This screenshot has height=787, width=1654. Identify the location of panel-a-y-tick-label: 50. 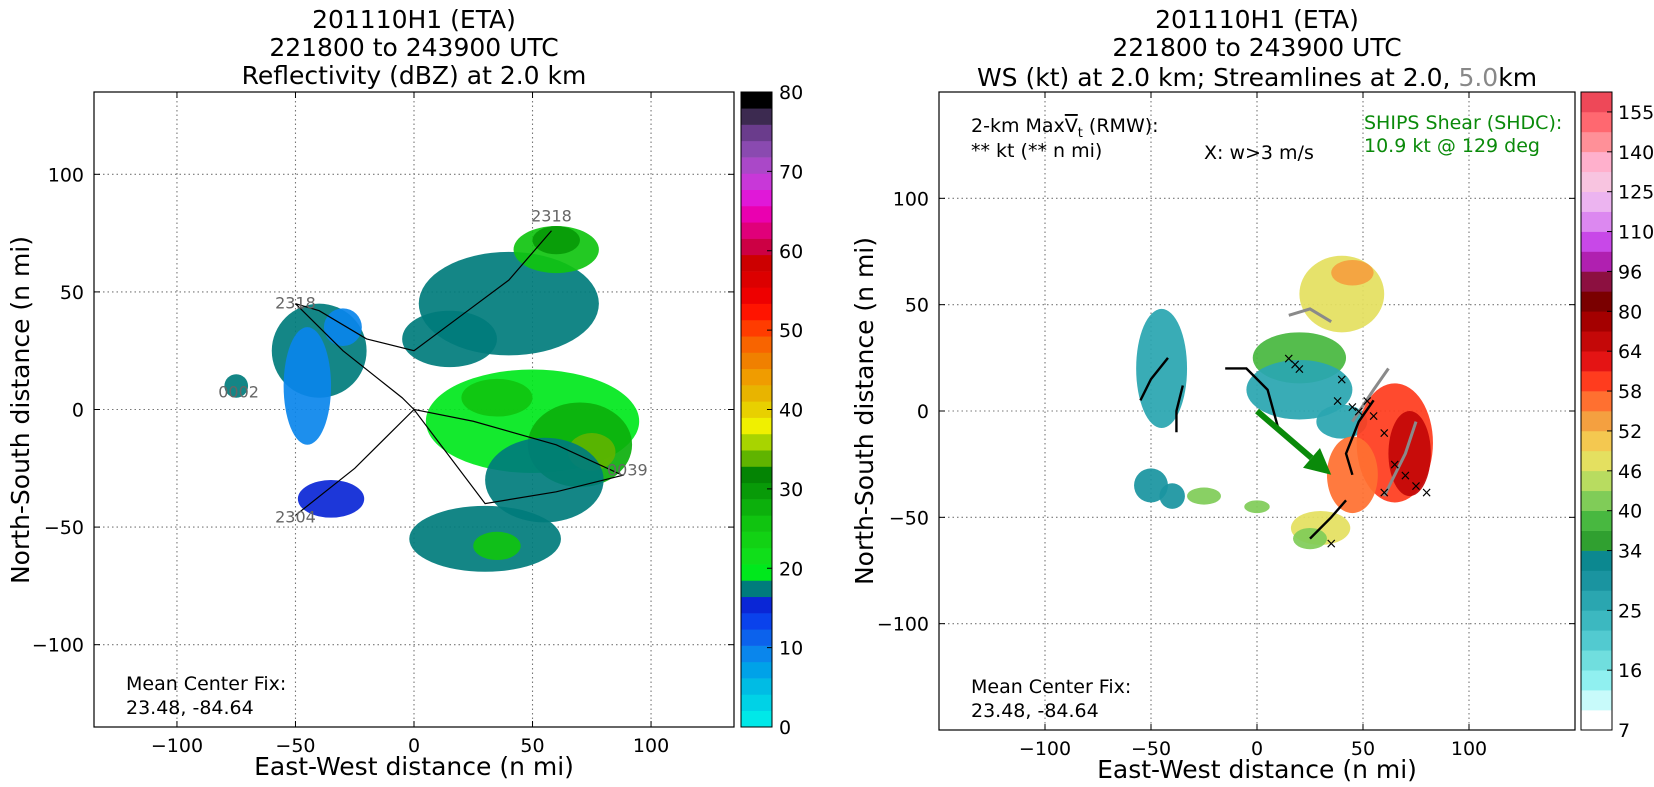
(72, 293).